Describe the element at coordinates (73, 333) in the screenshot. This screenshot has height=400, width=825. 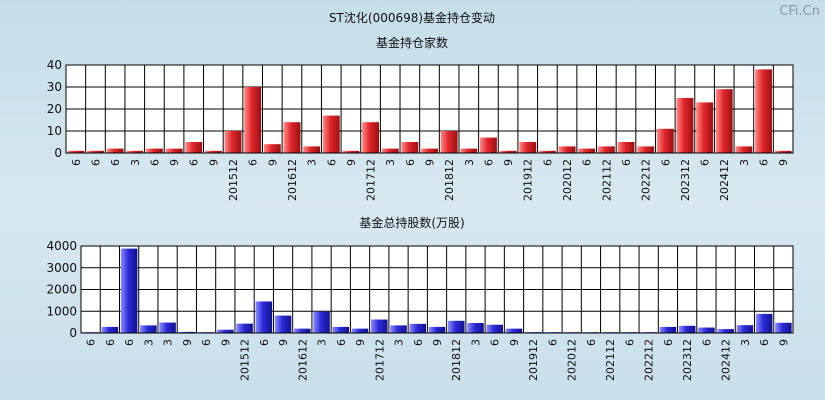
I see `y-tick-label: 0` at that location.